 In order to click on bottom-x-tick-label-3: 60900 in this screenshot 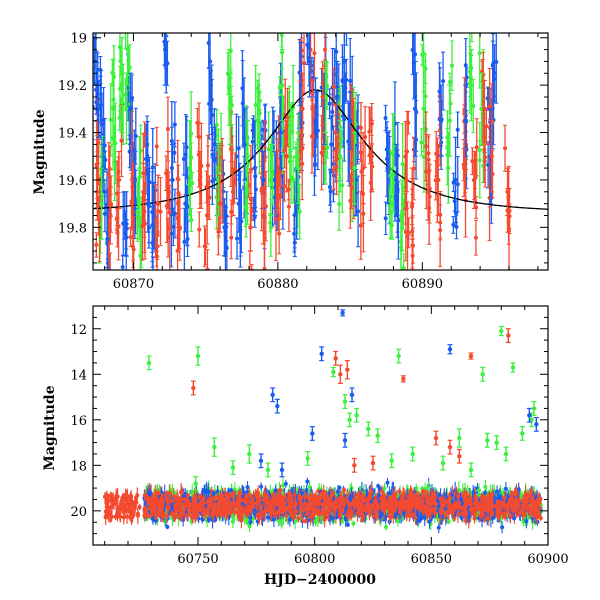, I will do `click(547, 559)`.